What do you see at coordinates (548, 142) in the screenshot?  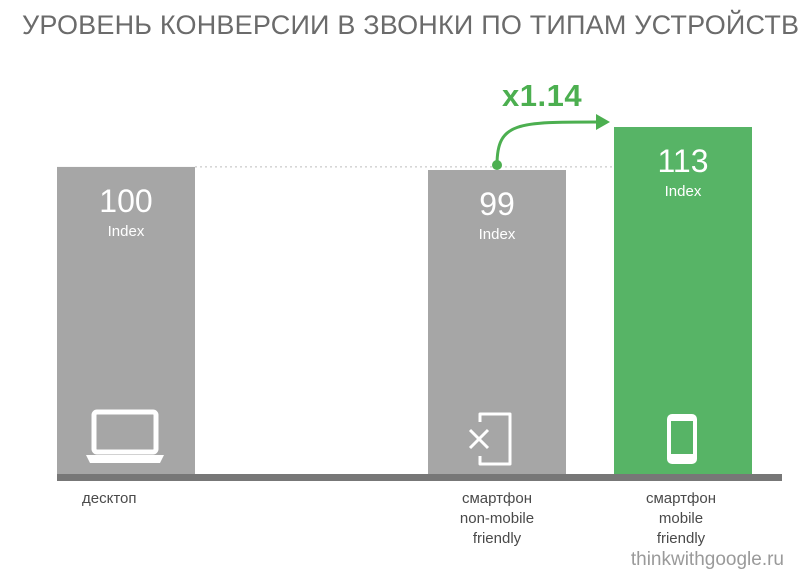 I see `growth-arrow` at bounding box center [548, 142].